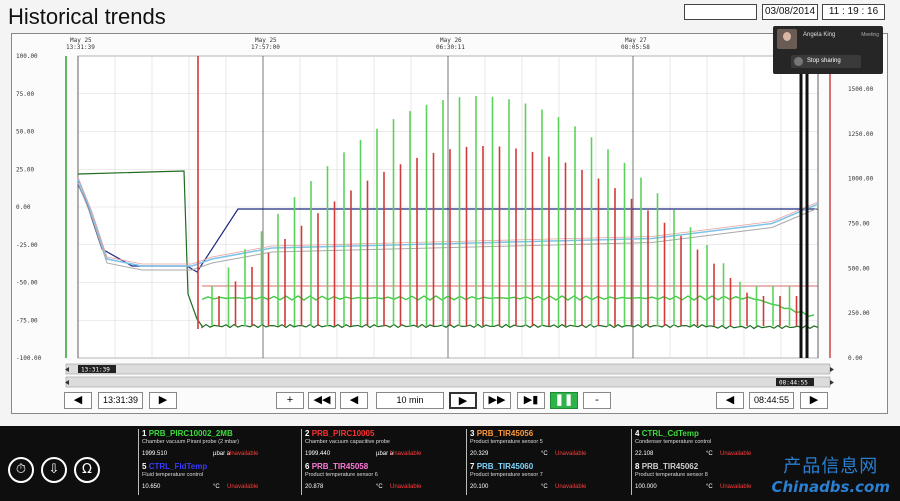 Image resolution: width=900 pixels, height=501 pixels. What do you see at coordinates (29, 358) in the screenshot?
I see `left-tick-label: -100.00` at bounding box center [29, 358].